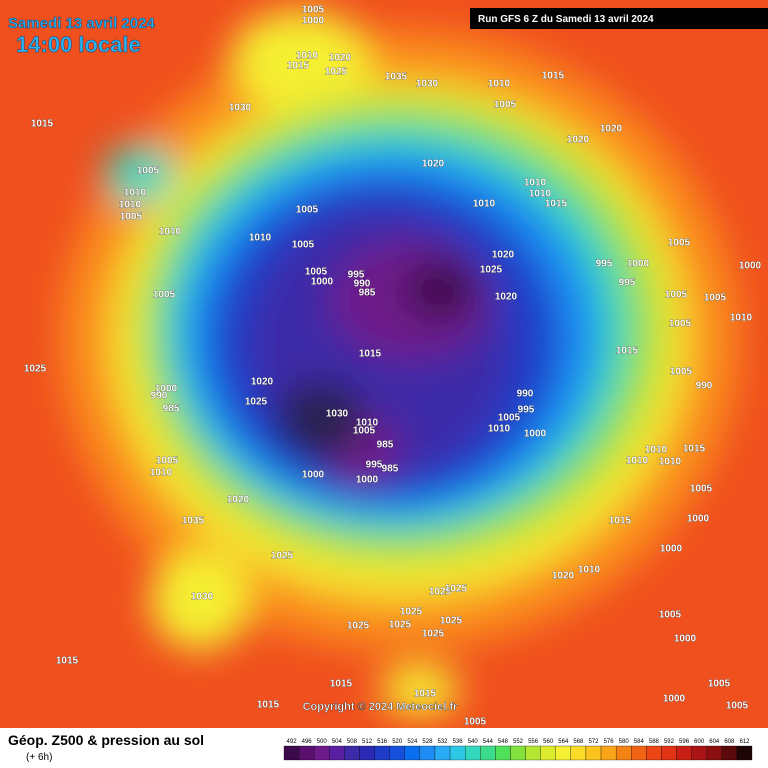  What do you see at coordinates (684, 742) in the screenshot?
I see `scale-label: 596` at bounding box center [684, 742].